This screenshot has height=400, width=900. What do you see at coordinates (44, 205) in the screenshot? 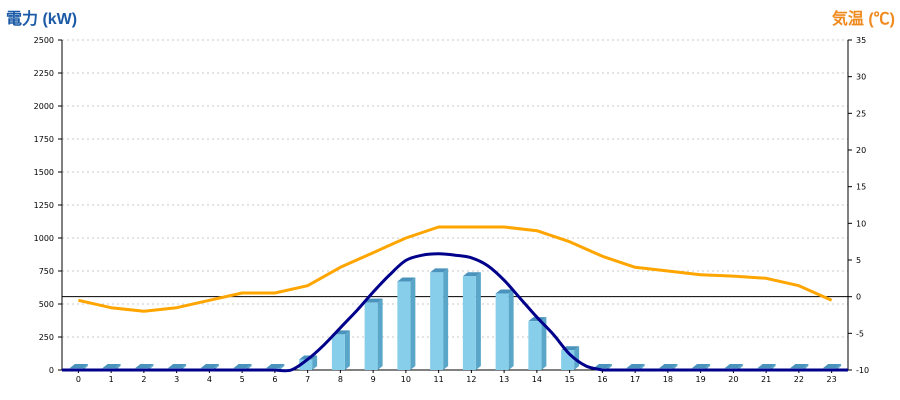
I see `left-tick-label: 1250` at bounding box center [44, 205].